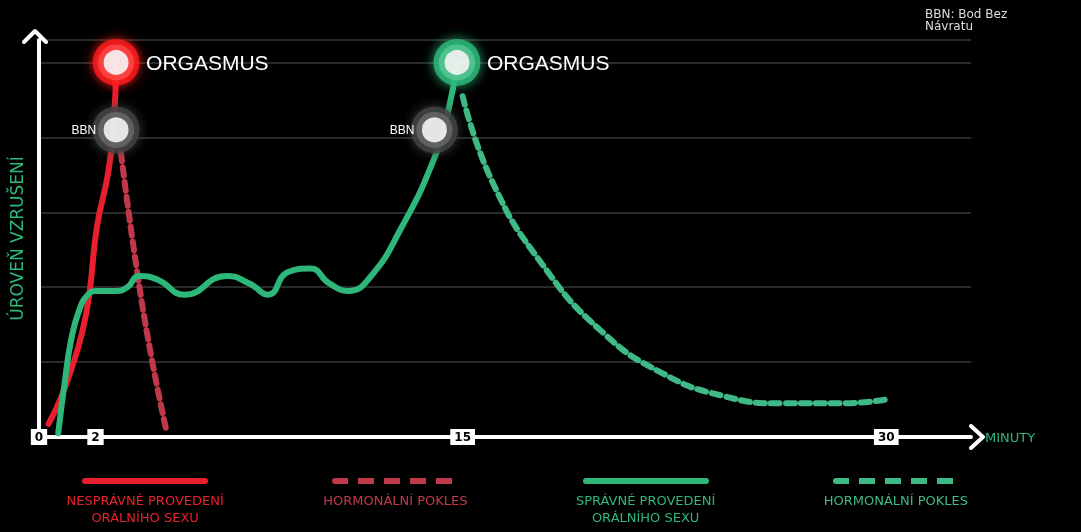 This screenshot has height=532, width=1081. I want to click on x-tick-label: 0, so click(39, 437).